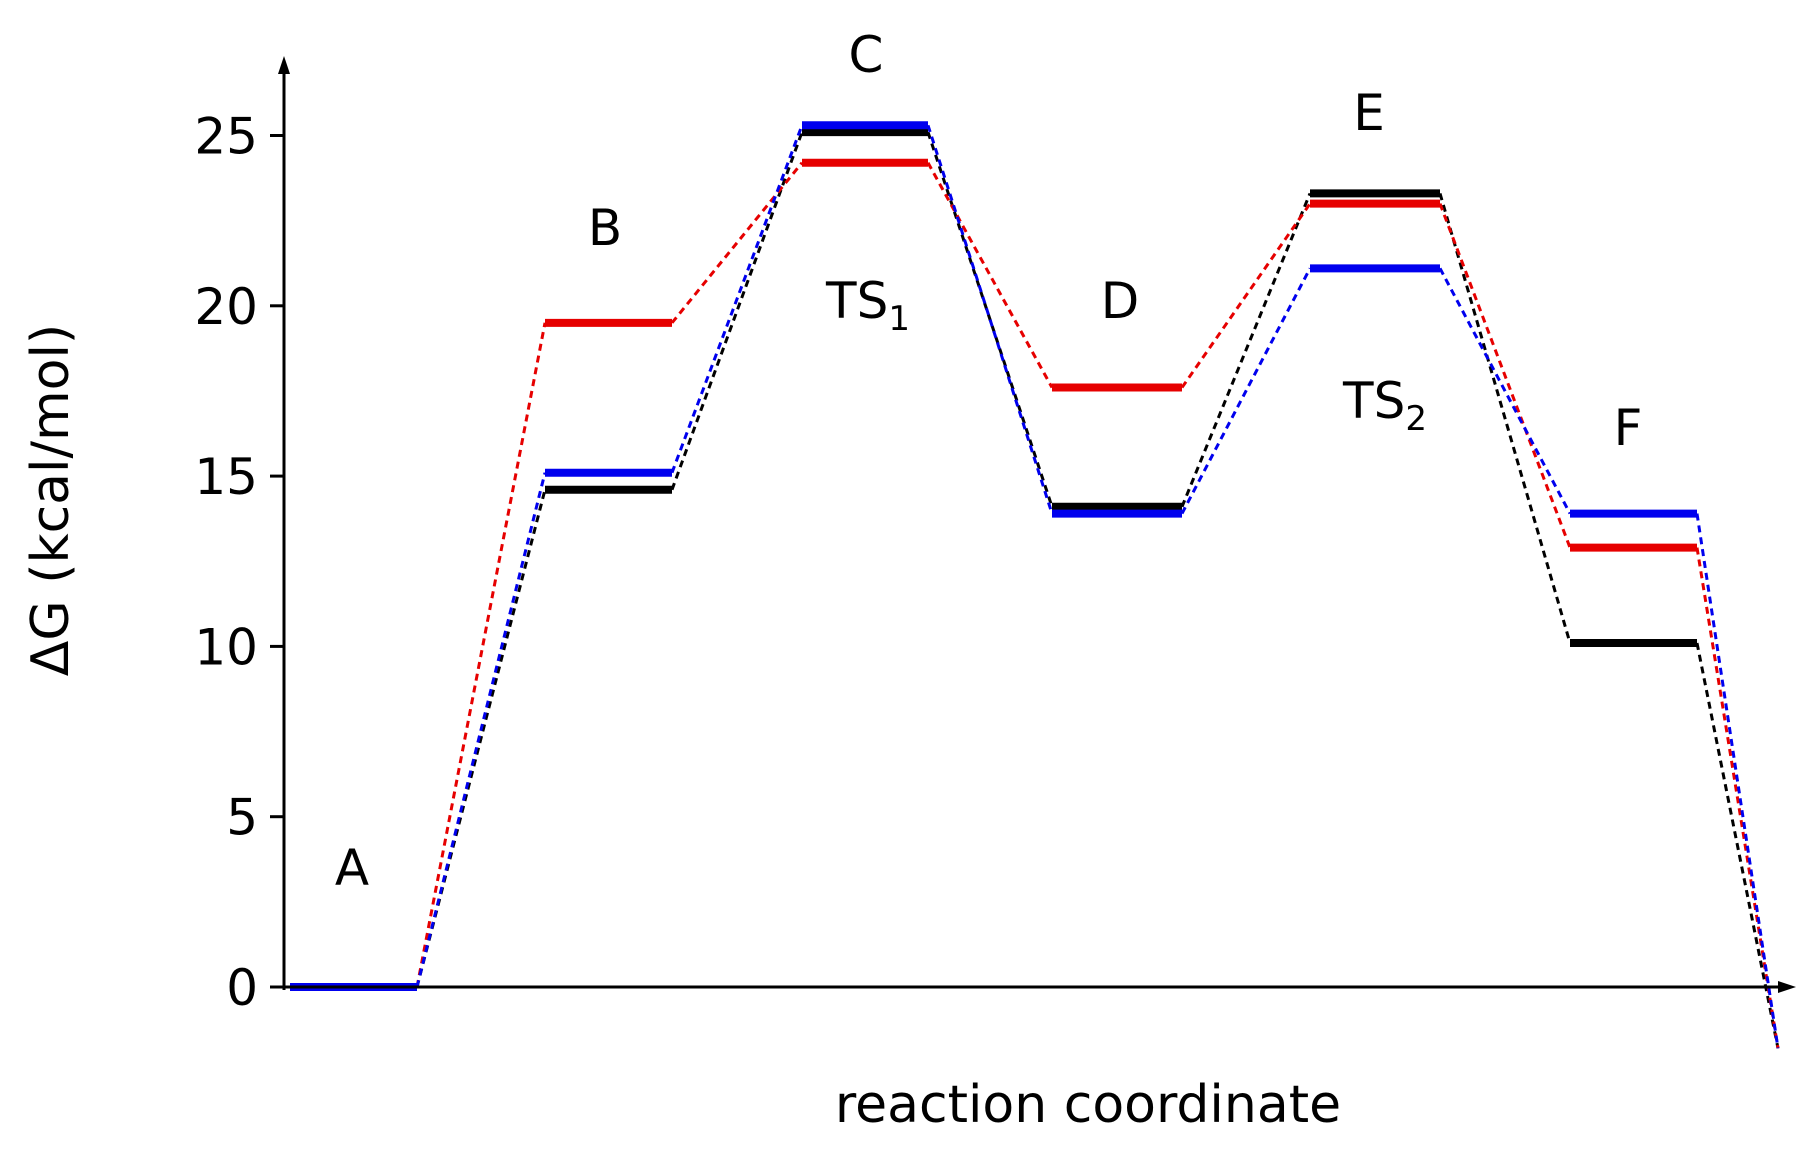  Describe the element at coordinates (866, 55) in the screenshot. I see `state-label: C` at that location.